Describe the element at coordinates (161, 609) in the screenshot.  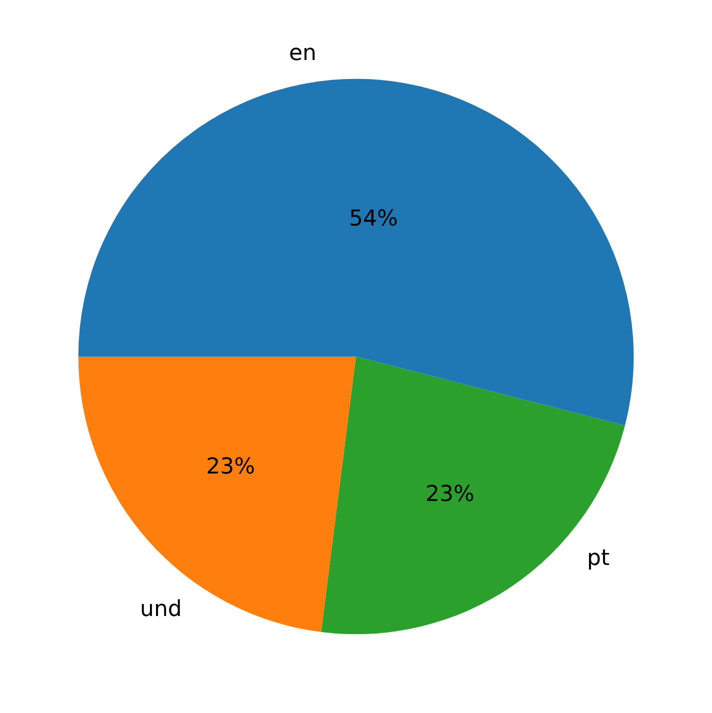
I see `slice-label: und` at that location.